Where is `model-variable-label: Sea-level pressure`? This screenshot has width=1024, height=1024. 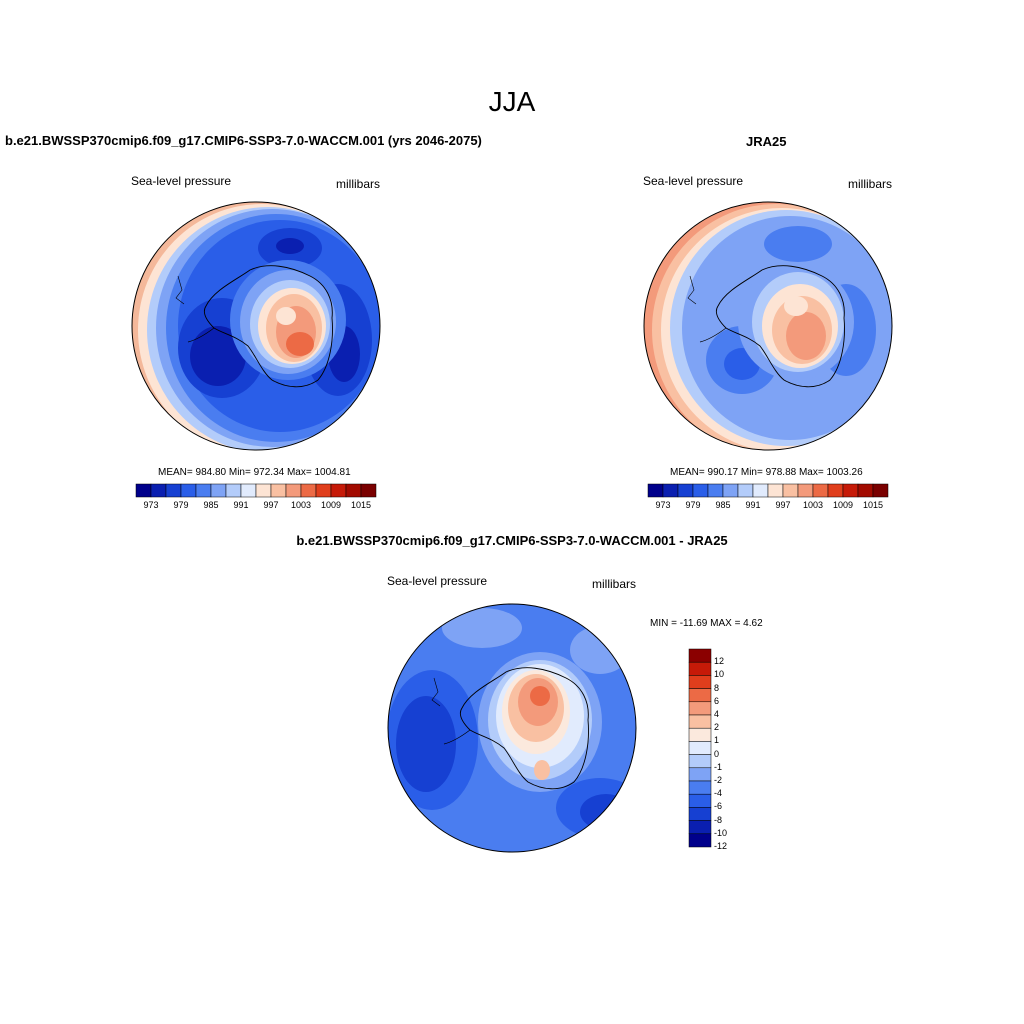 model-variable-label: Sea-level pressure is located at coordinates (181, 181).